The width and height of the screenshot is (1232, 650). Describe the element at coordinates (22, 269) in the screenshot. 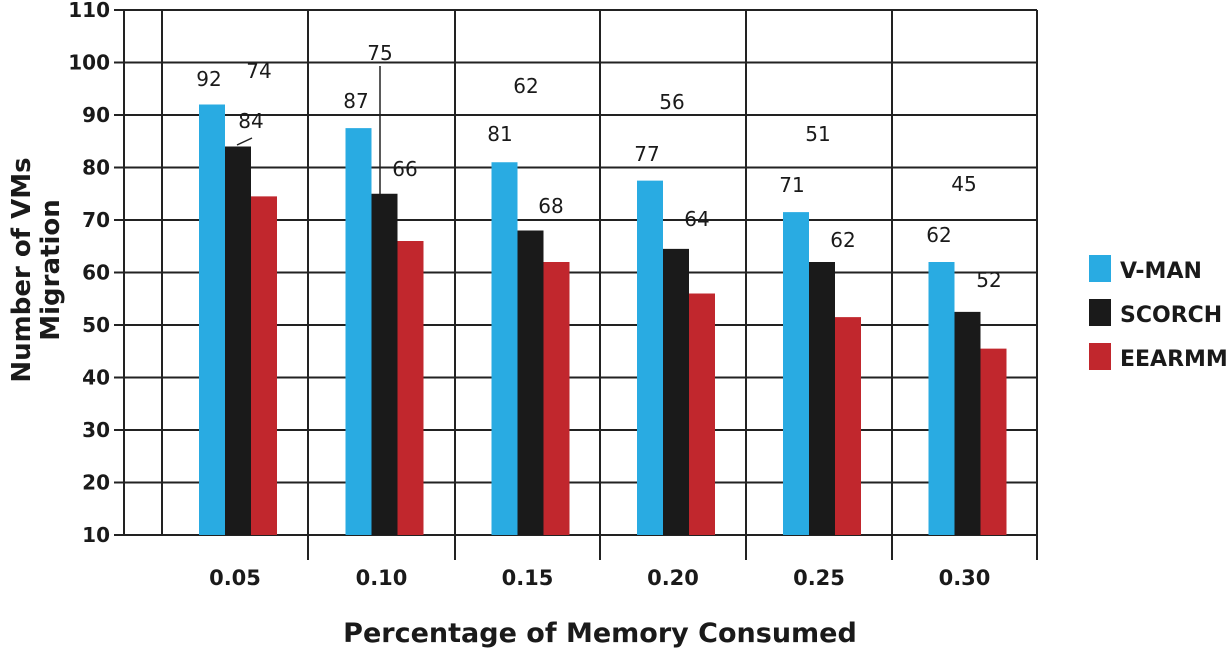

I see `y-axis-label-line-1: Number of VMs` at that location.